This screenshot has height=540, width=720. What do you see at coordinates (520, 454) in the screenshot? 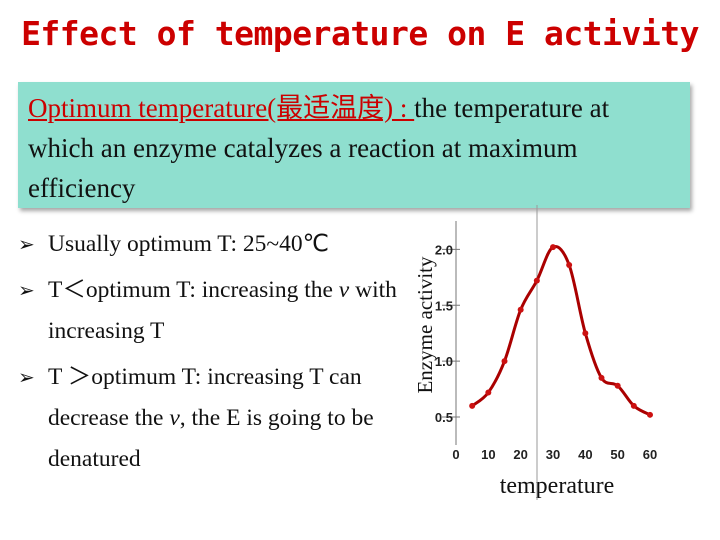
I see `x-tick-label: 20` at bounding box center [520, 454].